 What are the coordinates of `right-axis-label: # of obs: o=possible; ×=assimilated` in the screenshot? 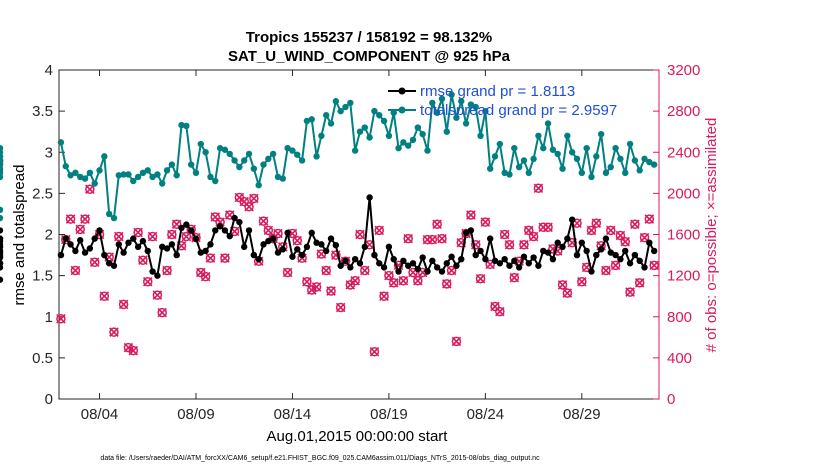 It's located at (711, 235).